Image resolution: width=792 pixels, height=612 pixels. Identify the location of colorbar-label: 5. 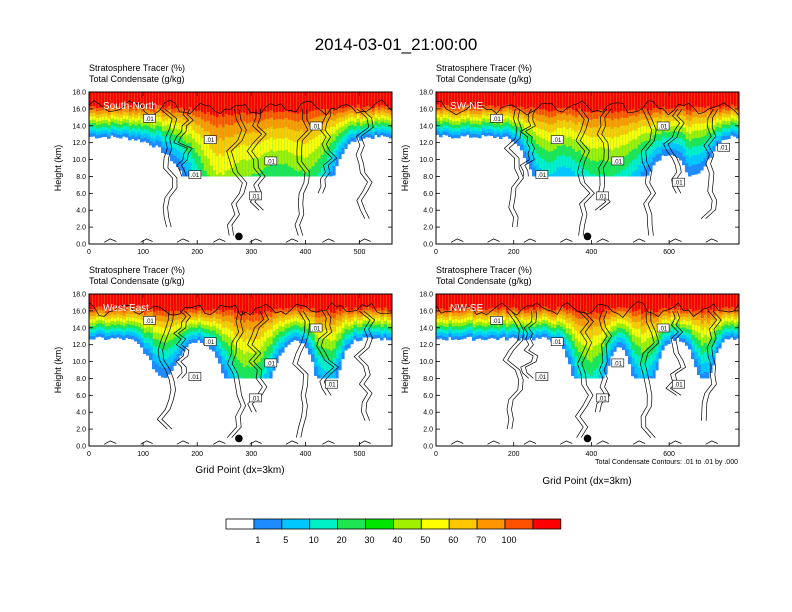
(285, 540).